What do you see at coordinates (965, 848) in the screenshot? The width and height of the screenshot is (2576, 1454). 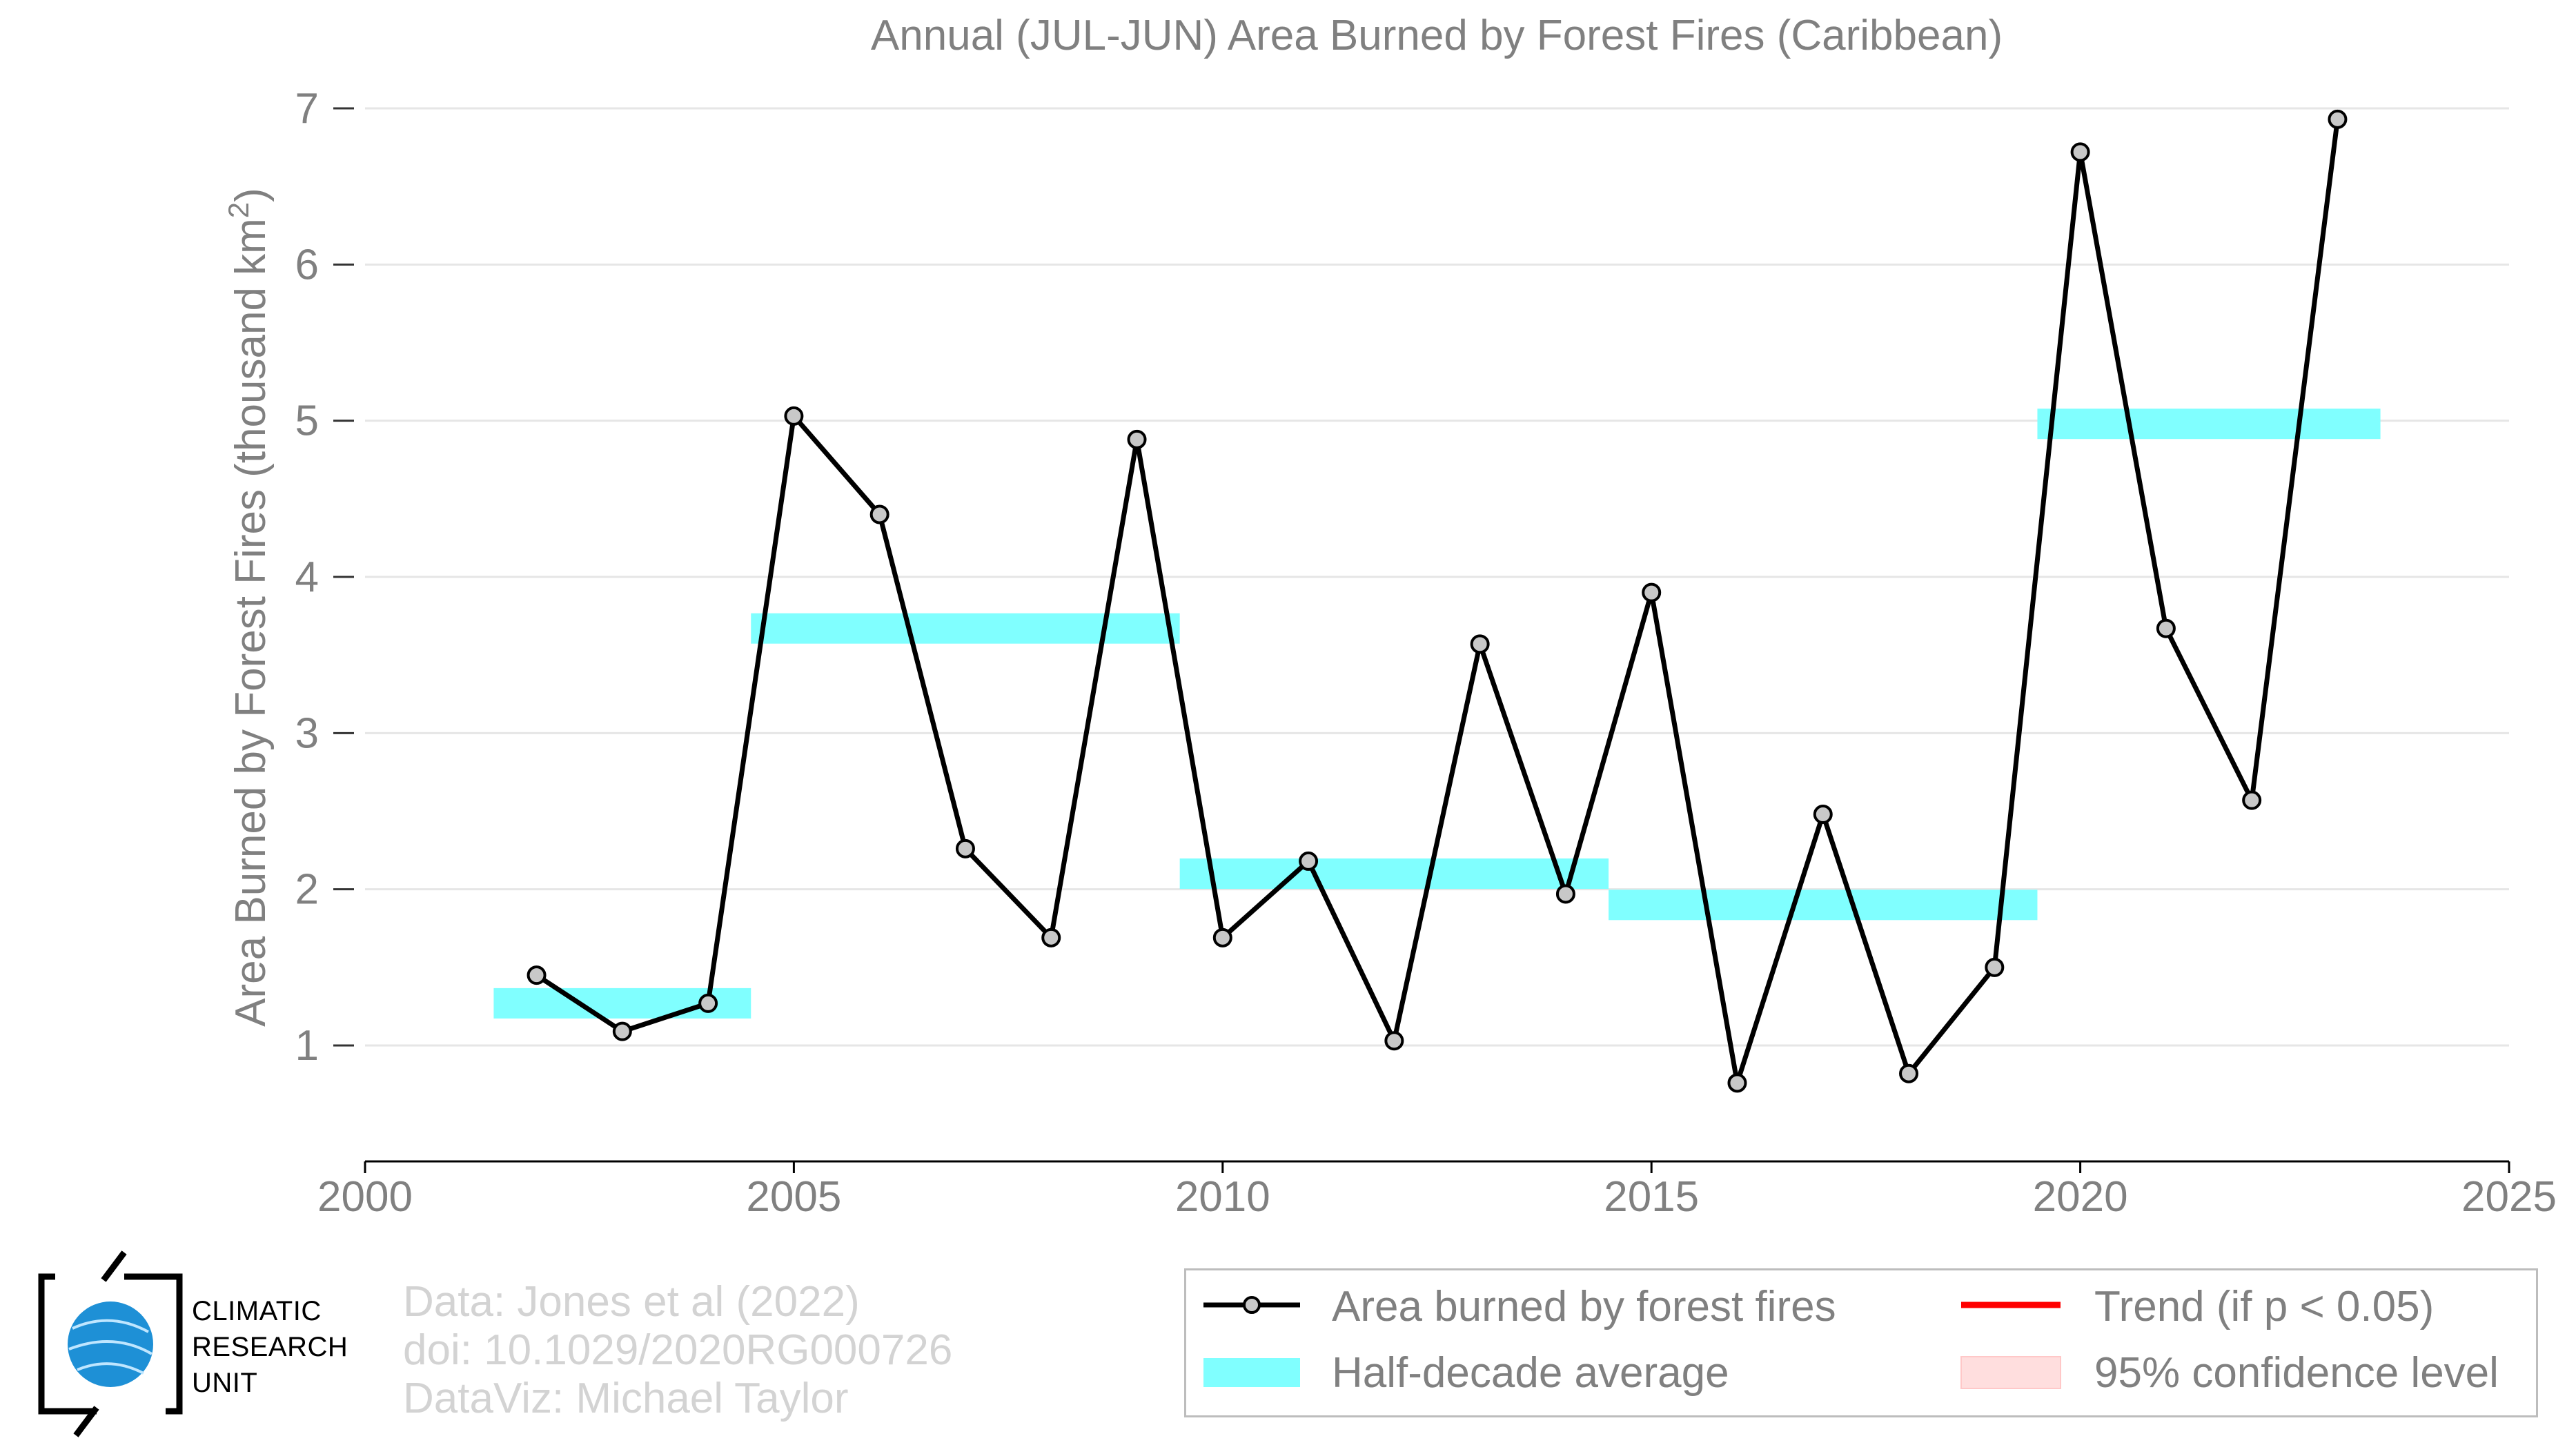 I see `data-point-2007` at bounding box center [965, 848].